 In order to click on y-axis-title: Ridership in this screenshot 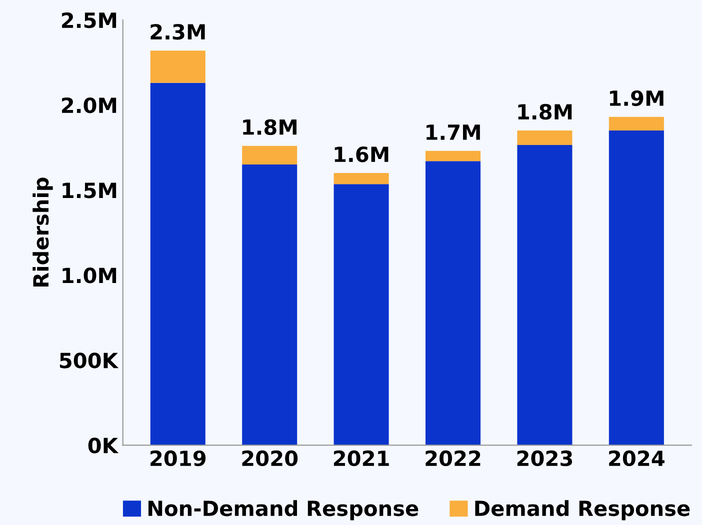, I will do `click(42, 232)`.